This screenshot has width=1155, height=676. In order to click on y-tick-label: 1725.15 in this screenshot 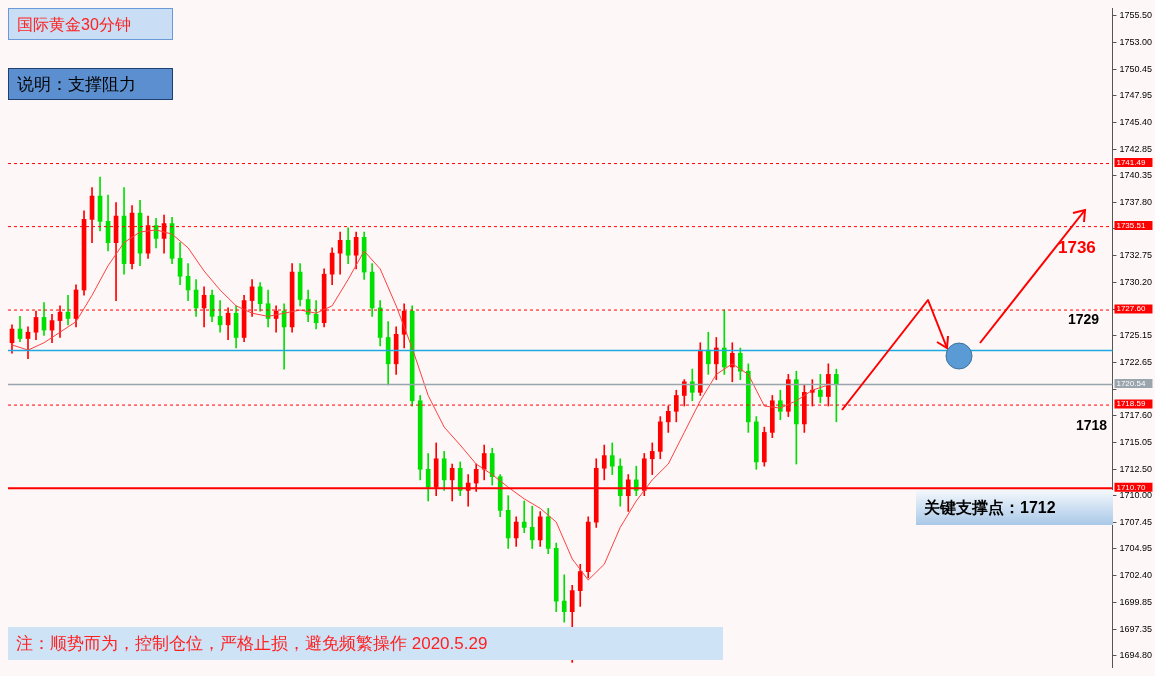, I will do `click(1136, 335)`.